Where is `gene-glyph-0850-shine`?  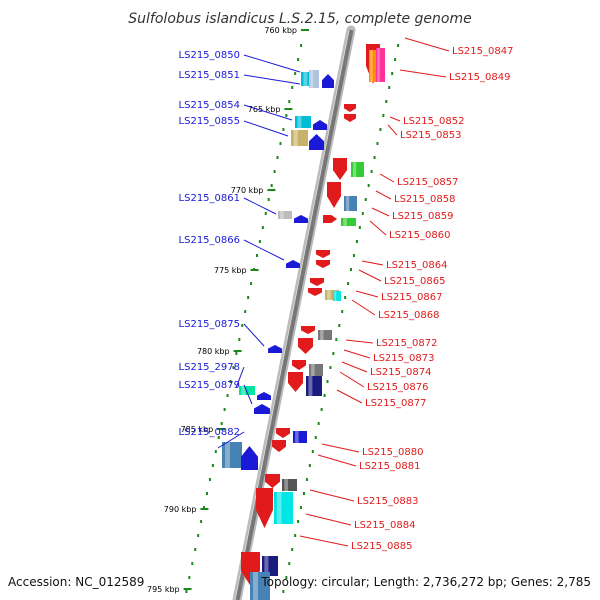 gene-glyph-0850-shine is located at coordinates (305, 79).